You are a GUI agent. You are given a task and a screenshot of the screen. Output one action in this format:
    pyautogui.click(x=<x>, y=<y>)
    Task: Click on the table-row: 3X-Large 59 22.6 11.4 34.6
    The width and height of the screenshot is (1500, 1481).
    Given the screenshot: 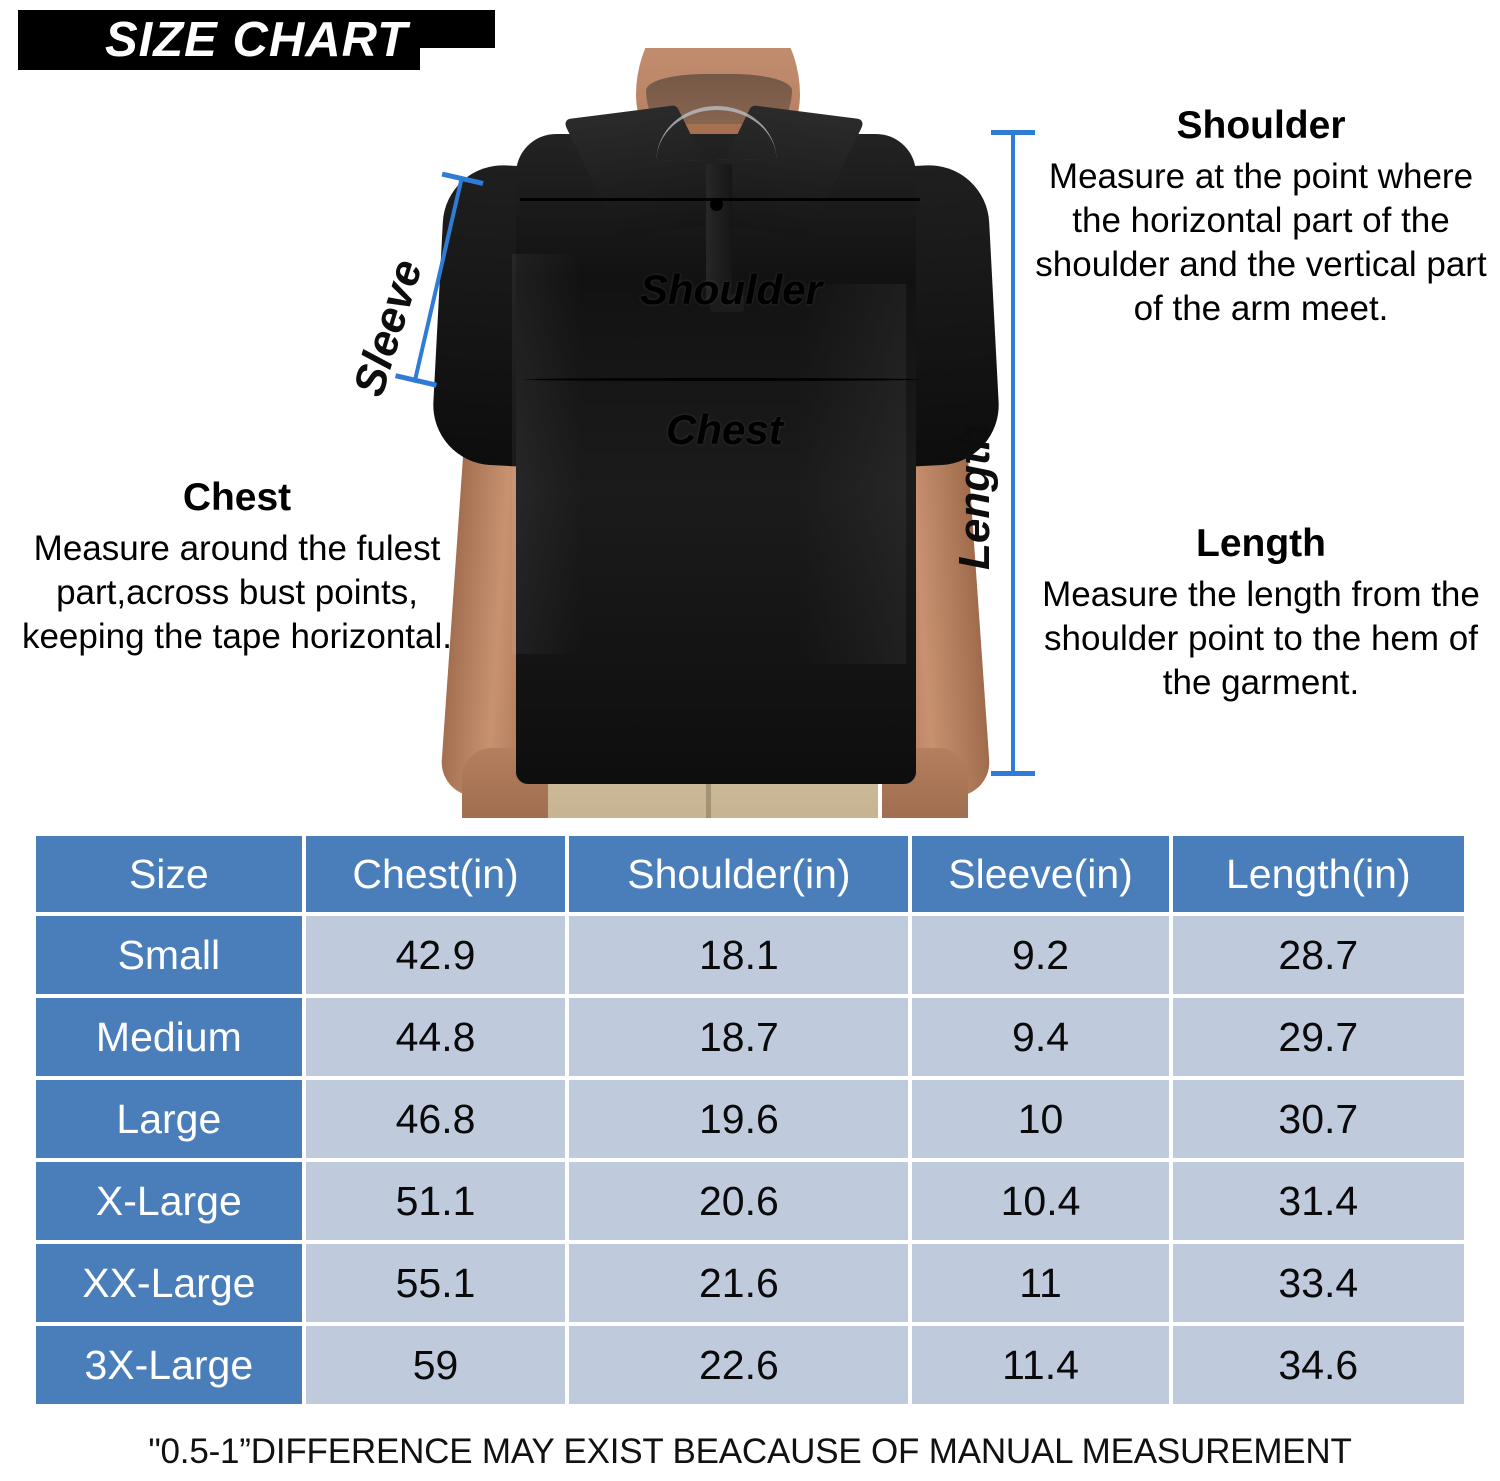 What is the action you would take?
    pyautogui.click(x=750, y=1365)
    